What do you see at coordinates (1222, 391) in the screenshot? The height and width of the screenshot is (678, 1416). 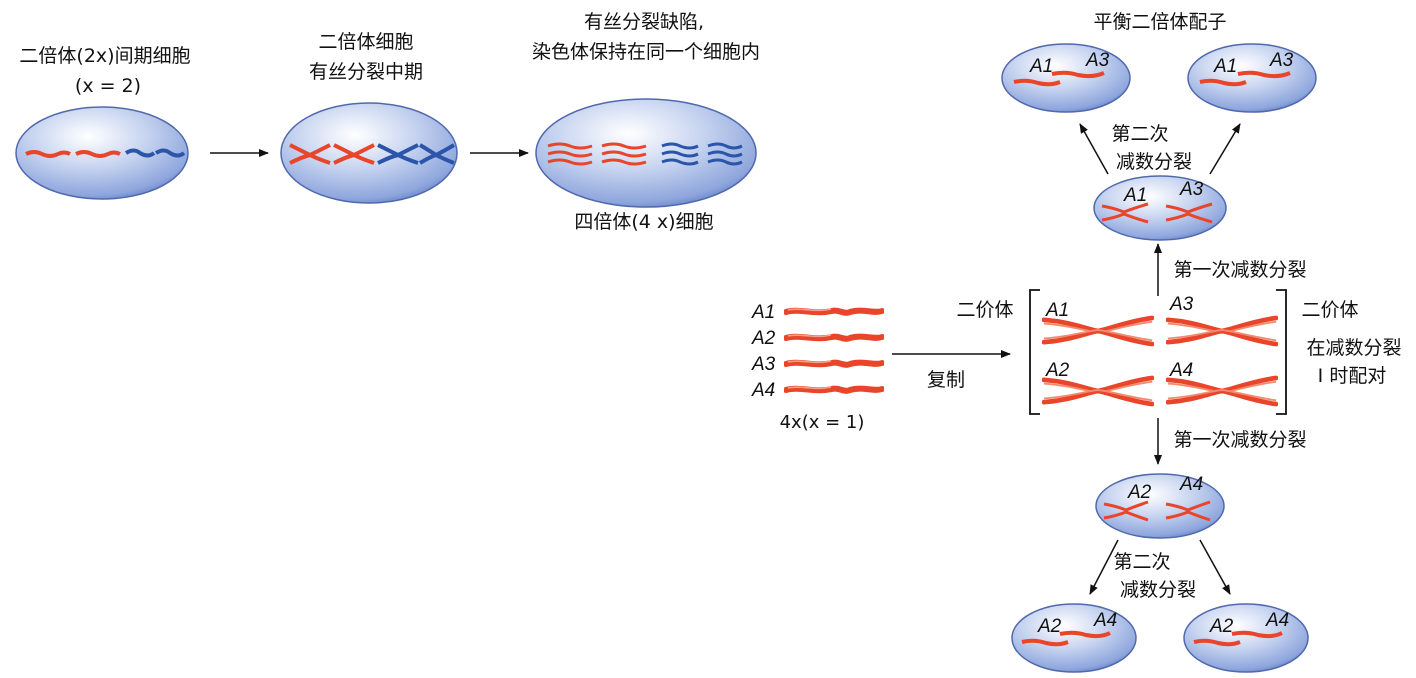 I see `bivalent-a4` at bounding box center [1222, 391].